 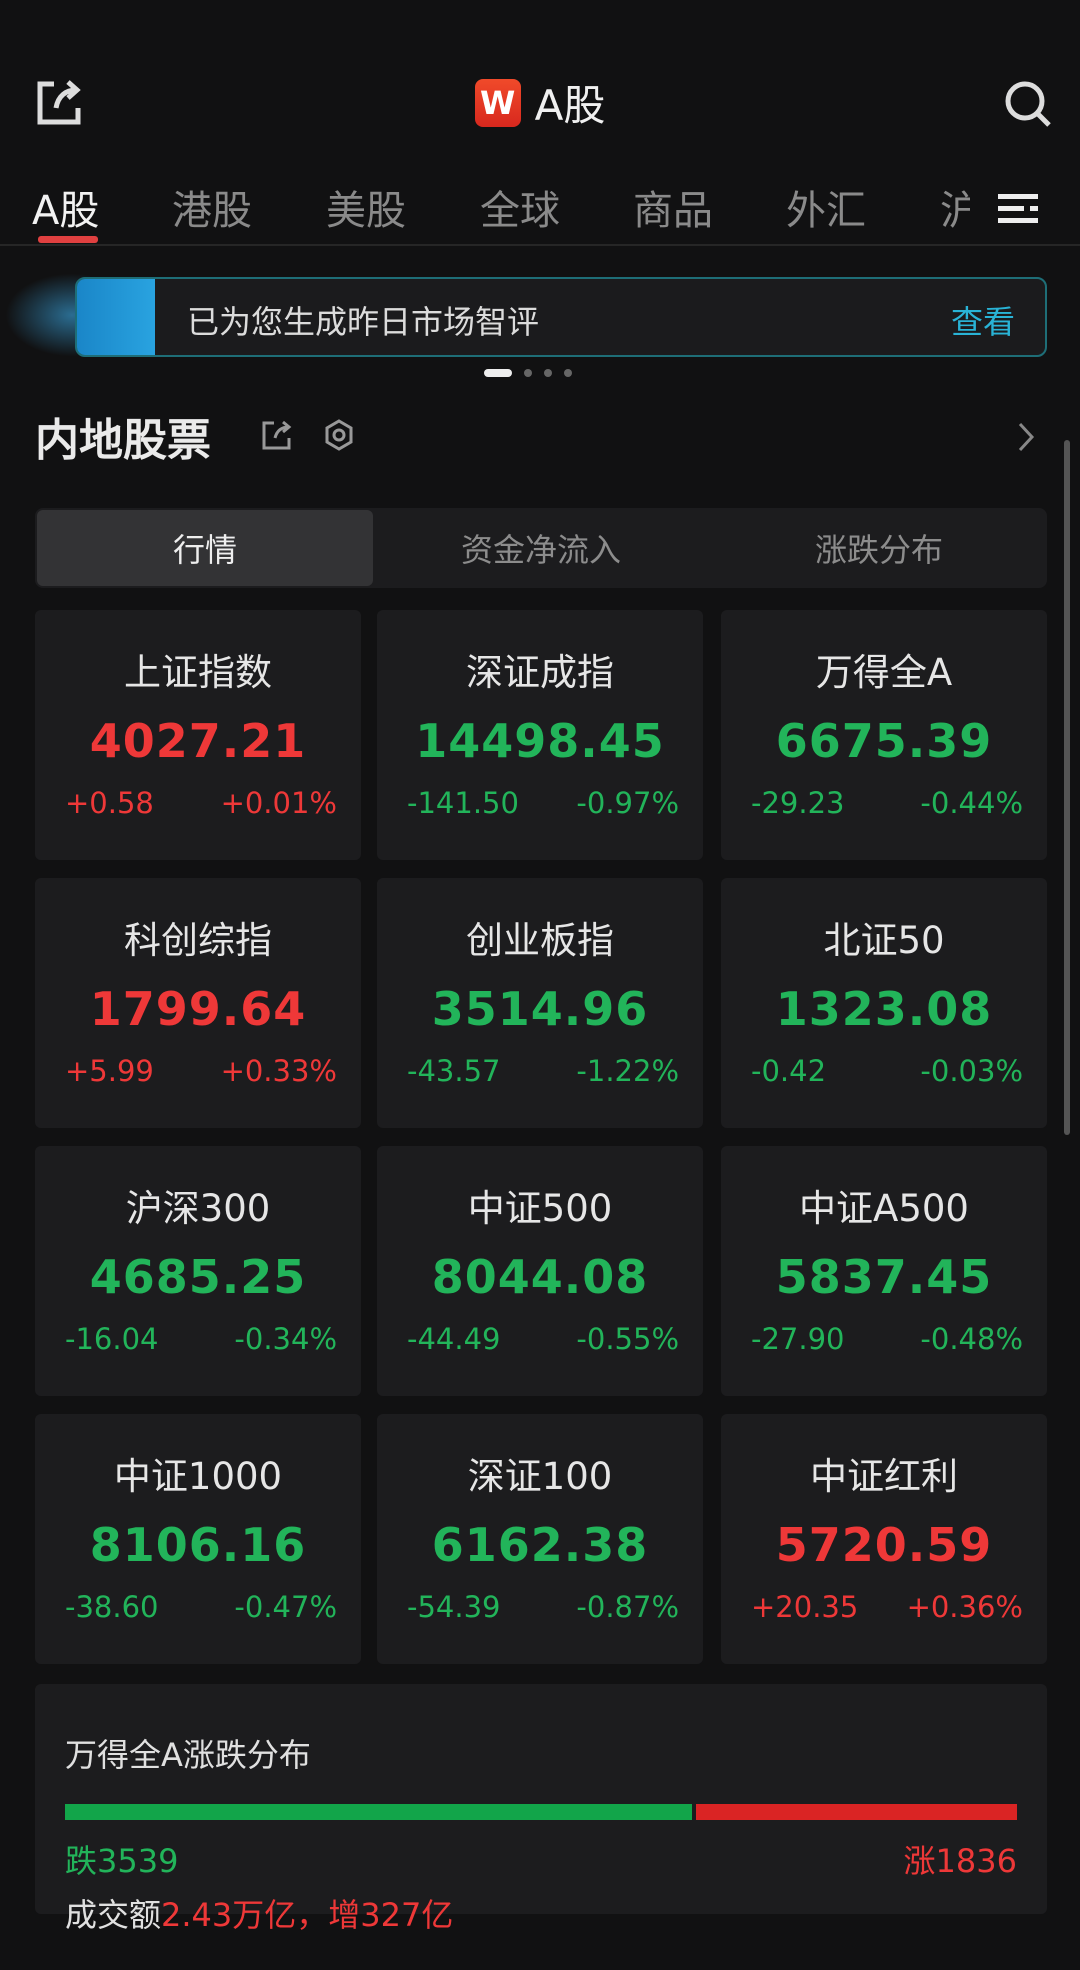 What do you see at coordinates (66, 211) in the screenshot?
I see `tab-a-shares: A股` at bounding box center [66, 211].